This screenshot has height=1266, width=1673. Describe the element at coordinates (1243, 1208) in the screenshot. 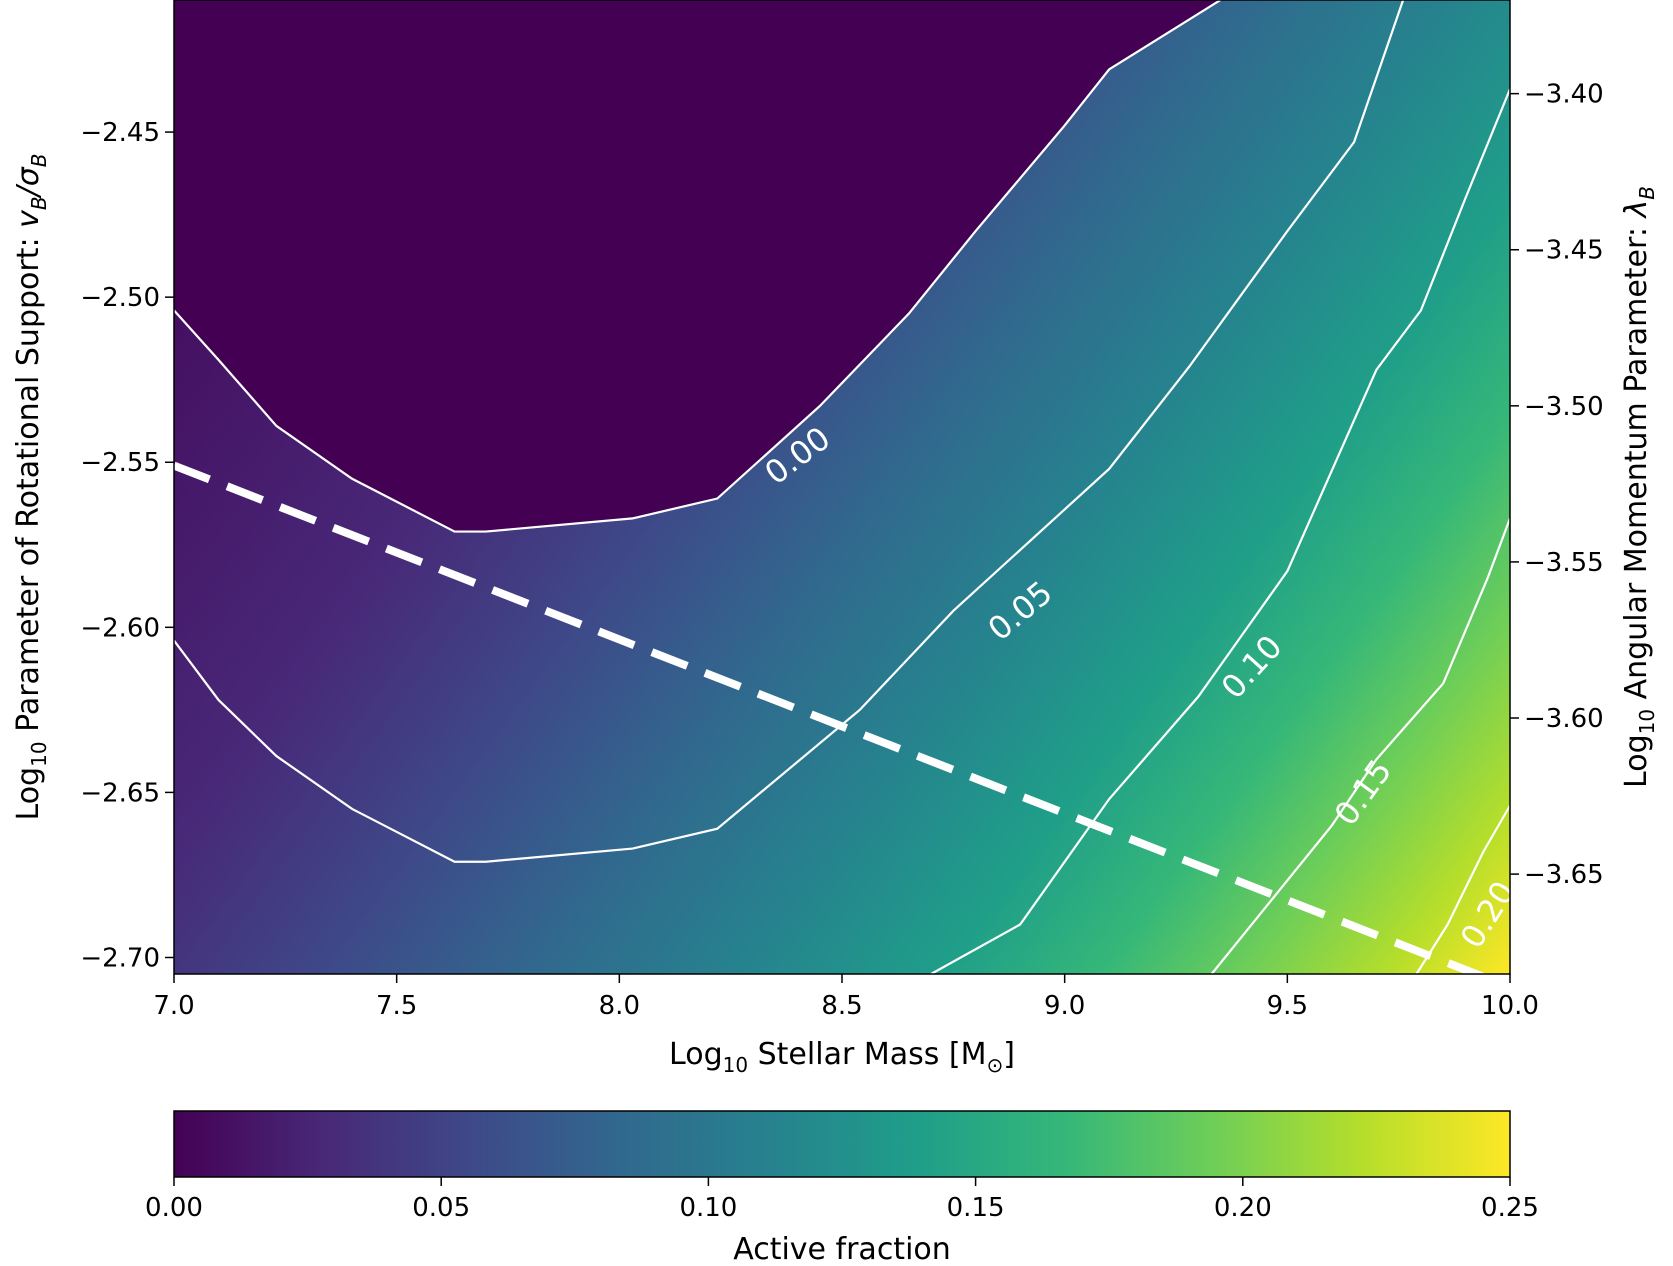

I see `colorbar-tick-label: 0.20` at that location.